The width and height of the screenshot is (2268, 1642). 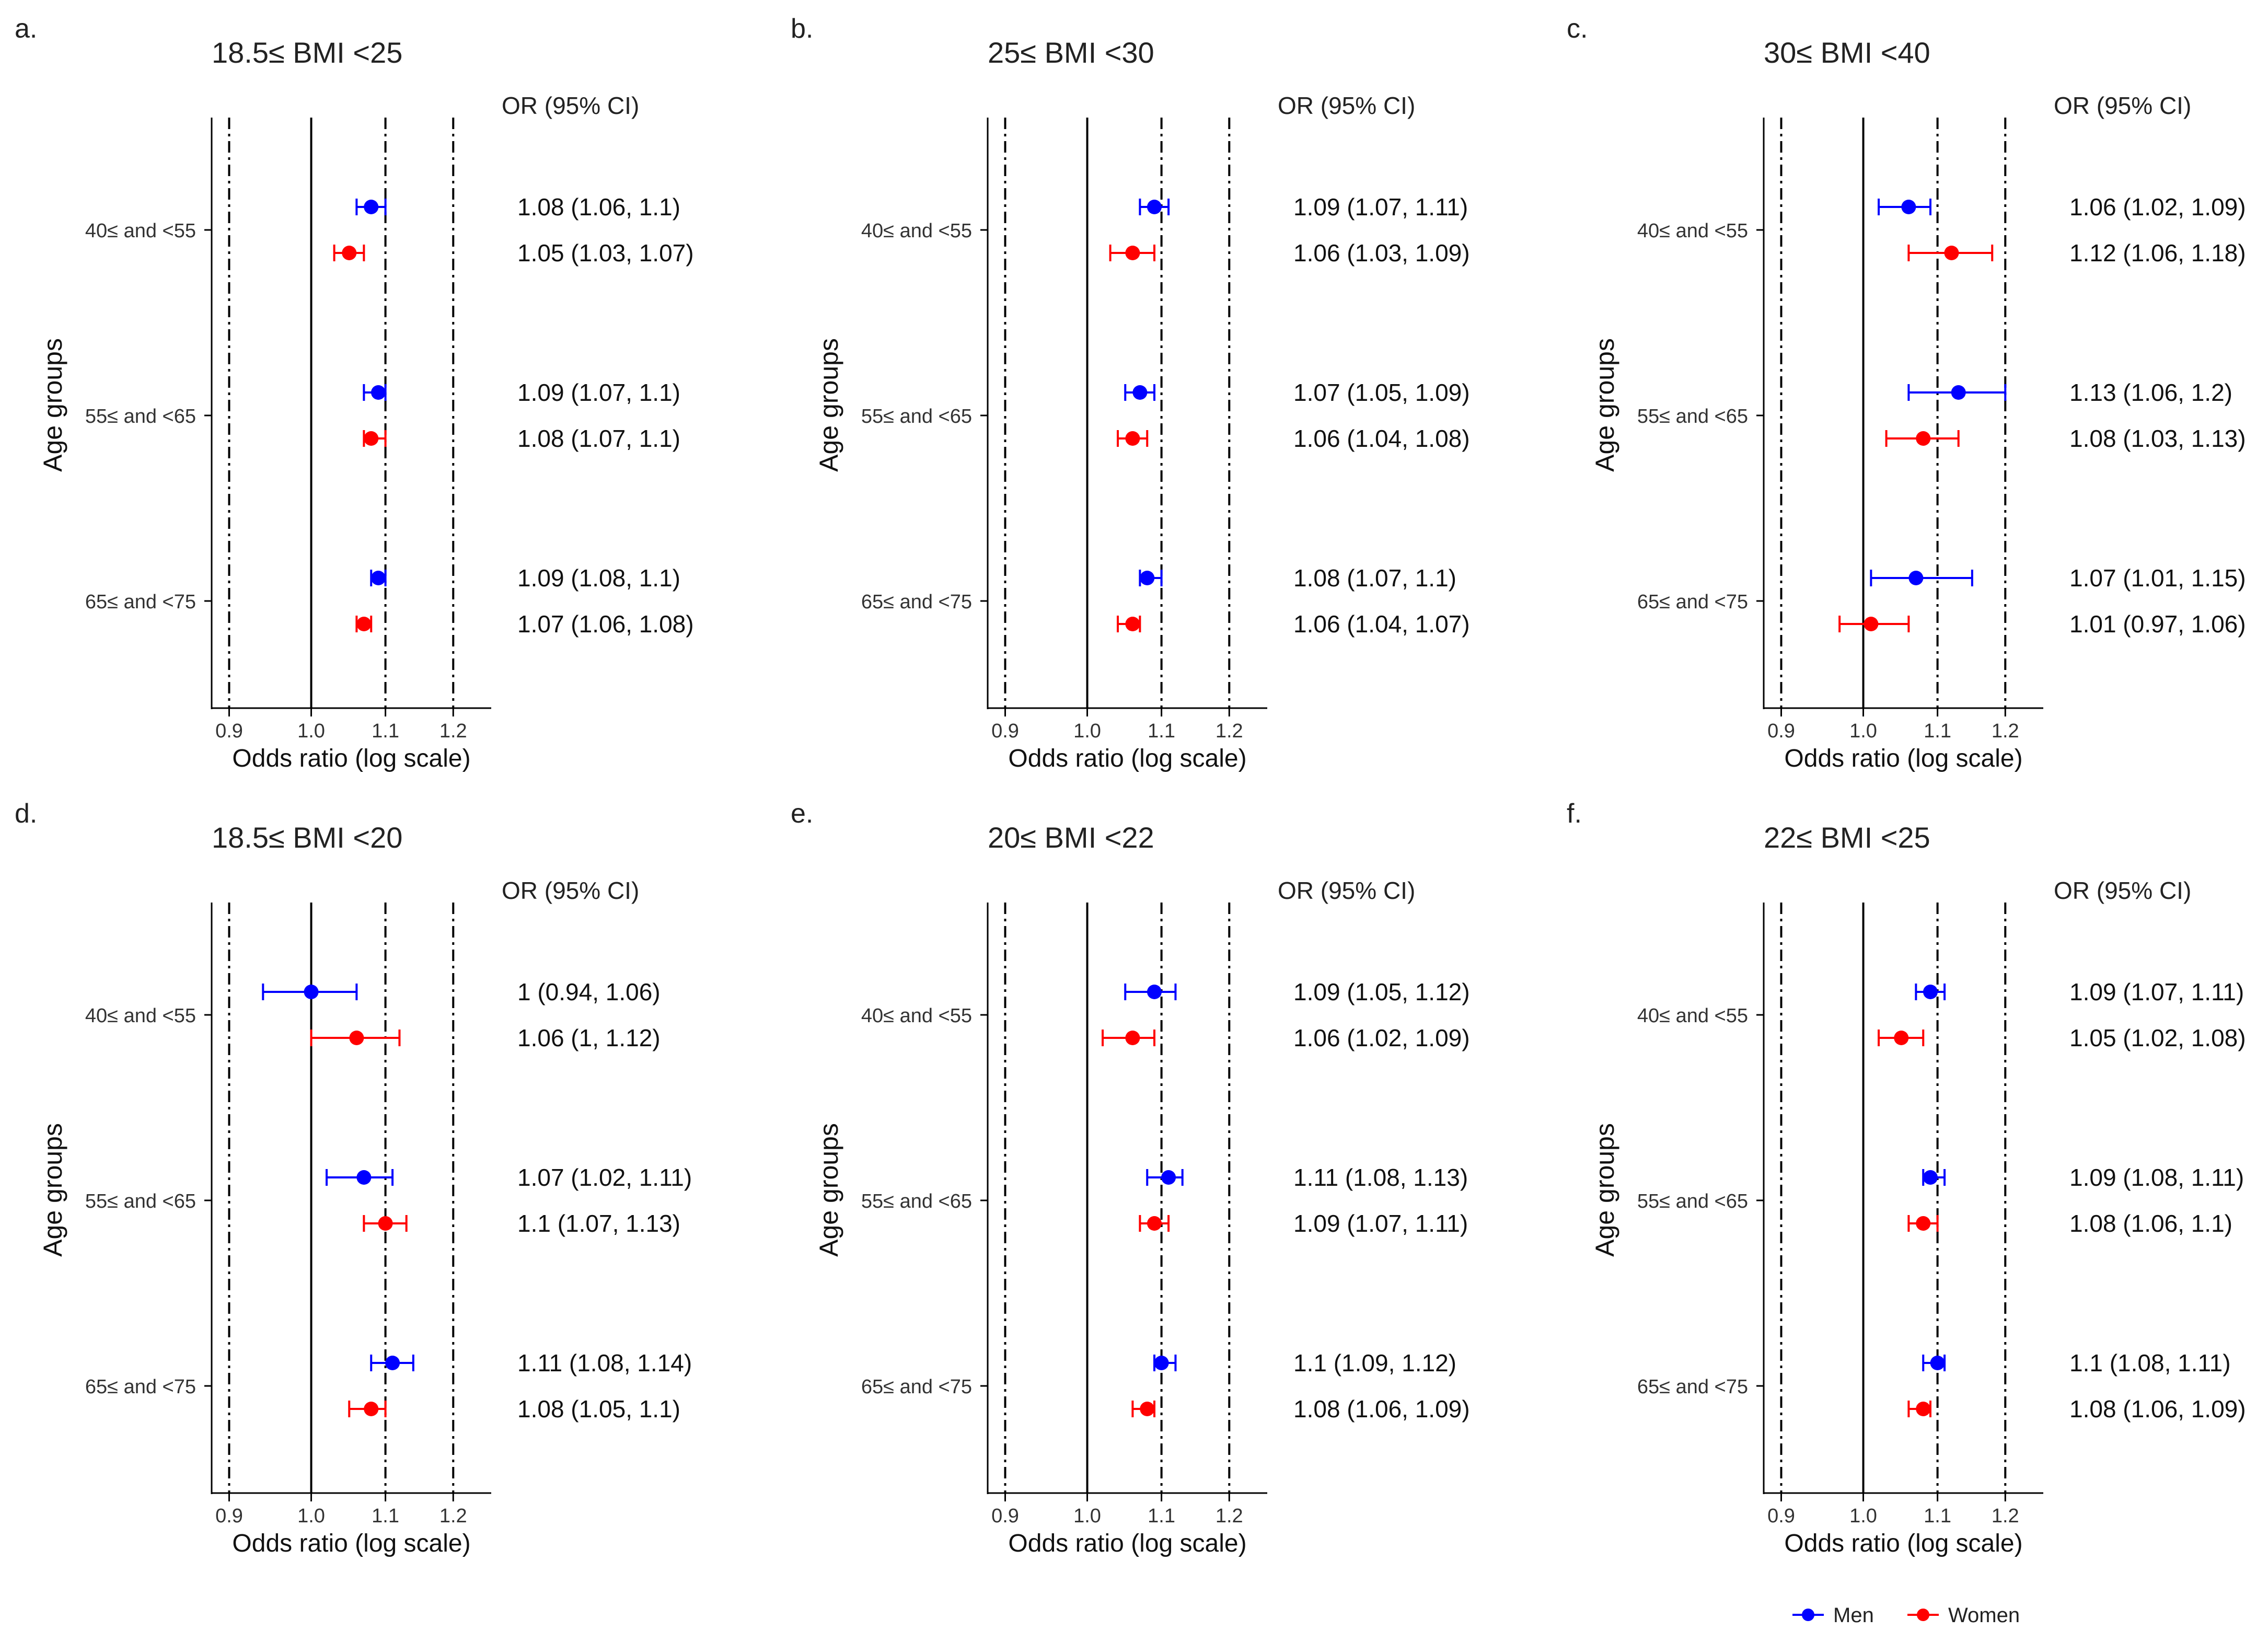 I want to click on women-or-ci-text: 1.08 (1.03, 1.13), so click(x=2158, y=438).